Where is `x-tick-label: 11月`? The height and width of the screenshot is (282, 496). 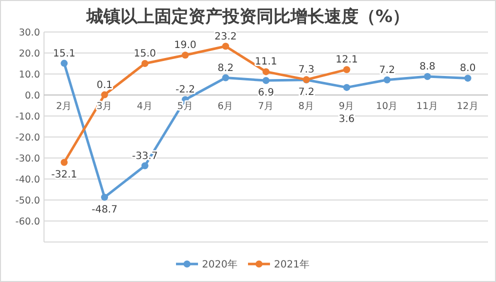
x-tick-label: 11月 is located at coordinates (427, 106).